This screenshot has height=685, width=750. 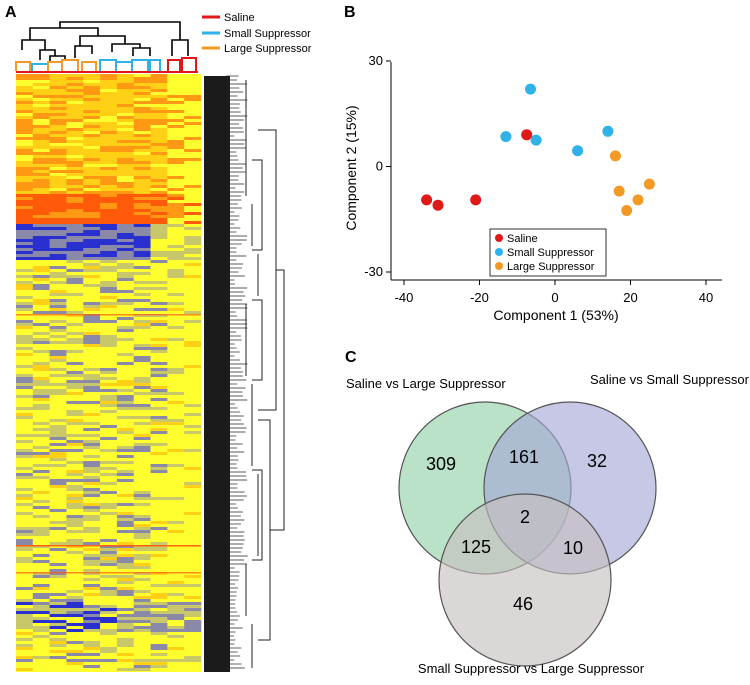 What do you see at coordinates (573, 548) in the screenshot?
I see `venn-count-saline-small-small-large: 10` at bounding box center [573, 548].